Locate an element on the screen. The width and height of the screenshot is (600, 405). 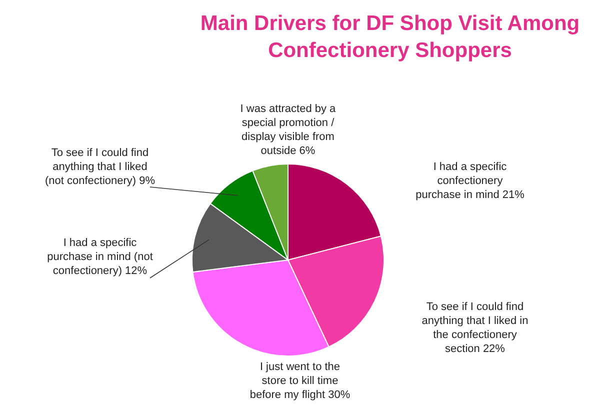
slice-label: I just went to the store to kill time before my flight 30% is located at coordinates (300, 381).